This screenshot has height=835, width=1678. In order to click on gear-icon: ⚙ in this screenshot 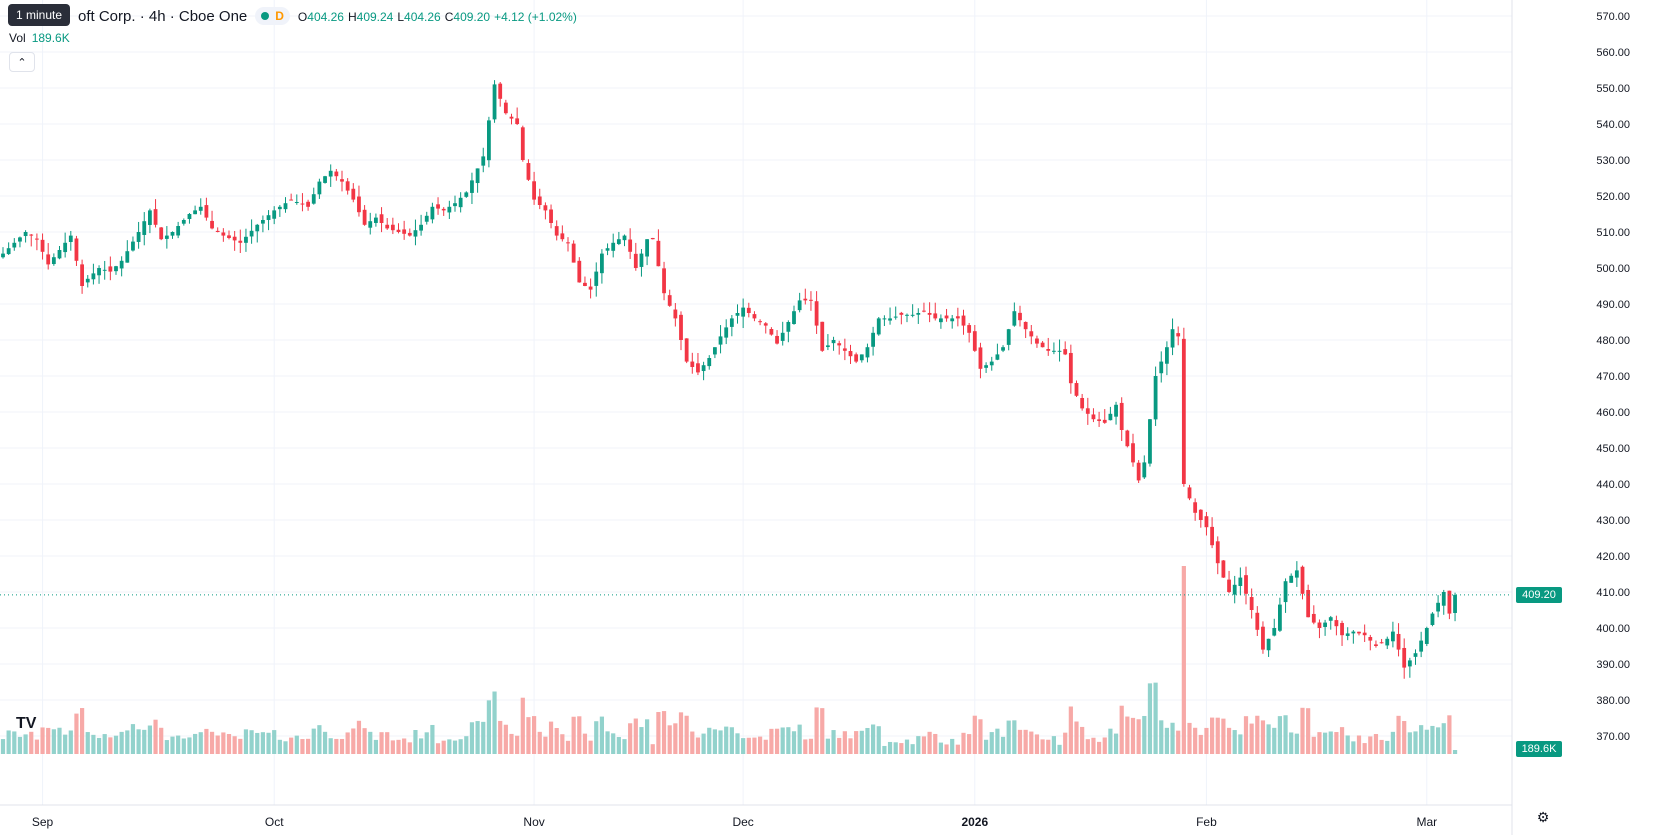, I will do `click(1543, 817)`.